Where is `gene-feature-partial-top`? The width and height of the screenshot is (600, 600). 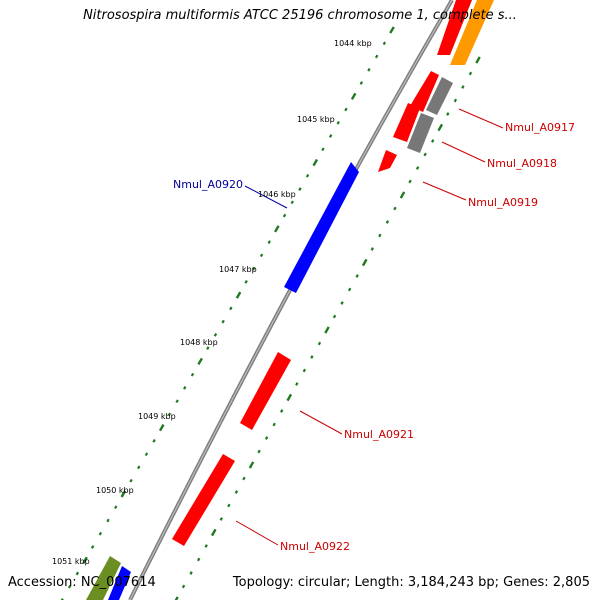 gene-feature-partial-top is located at coordinates (454, 27).